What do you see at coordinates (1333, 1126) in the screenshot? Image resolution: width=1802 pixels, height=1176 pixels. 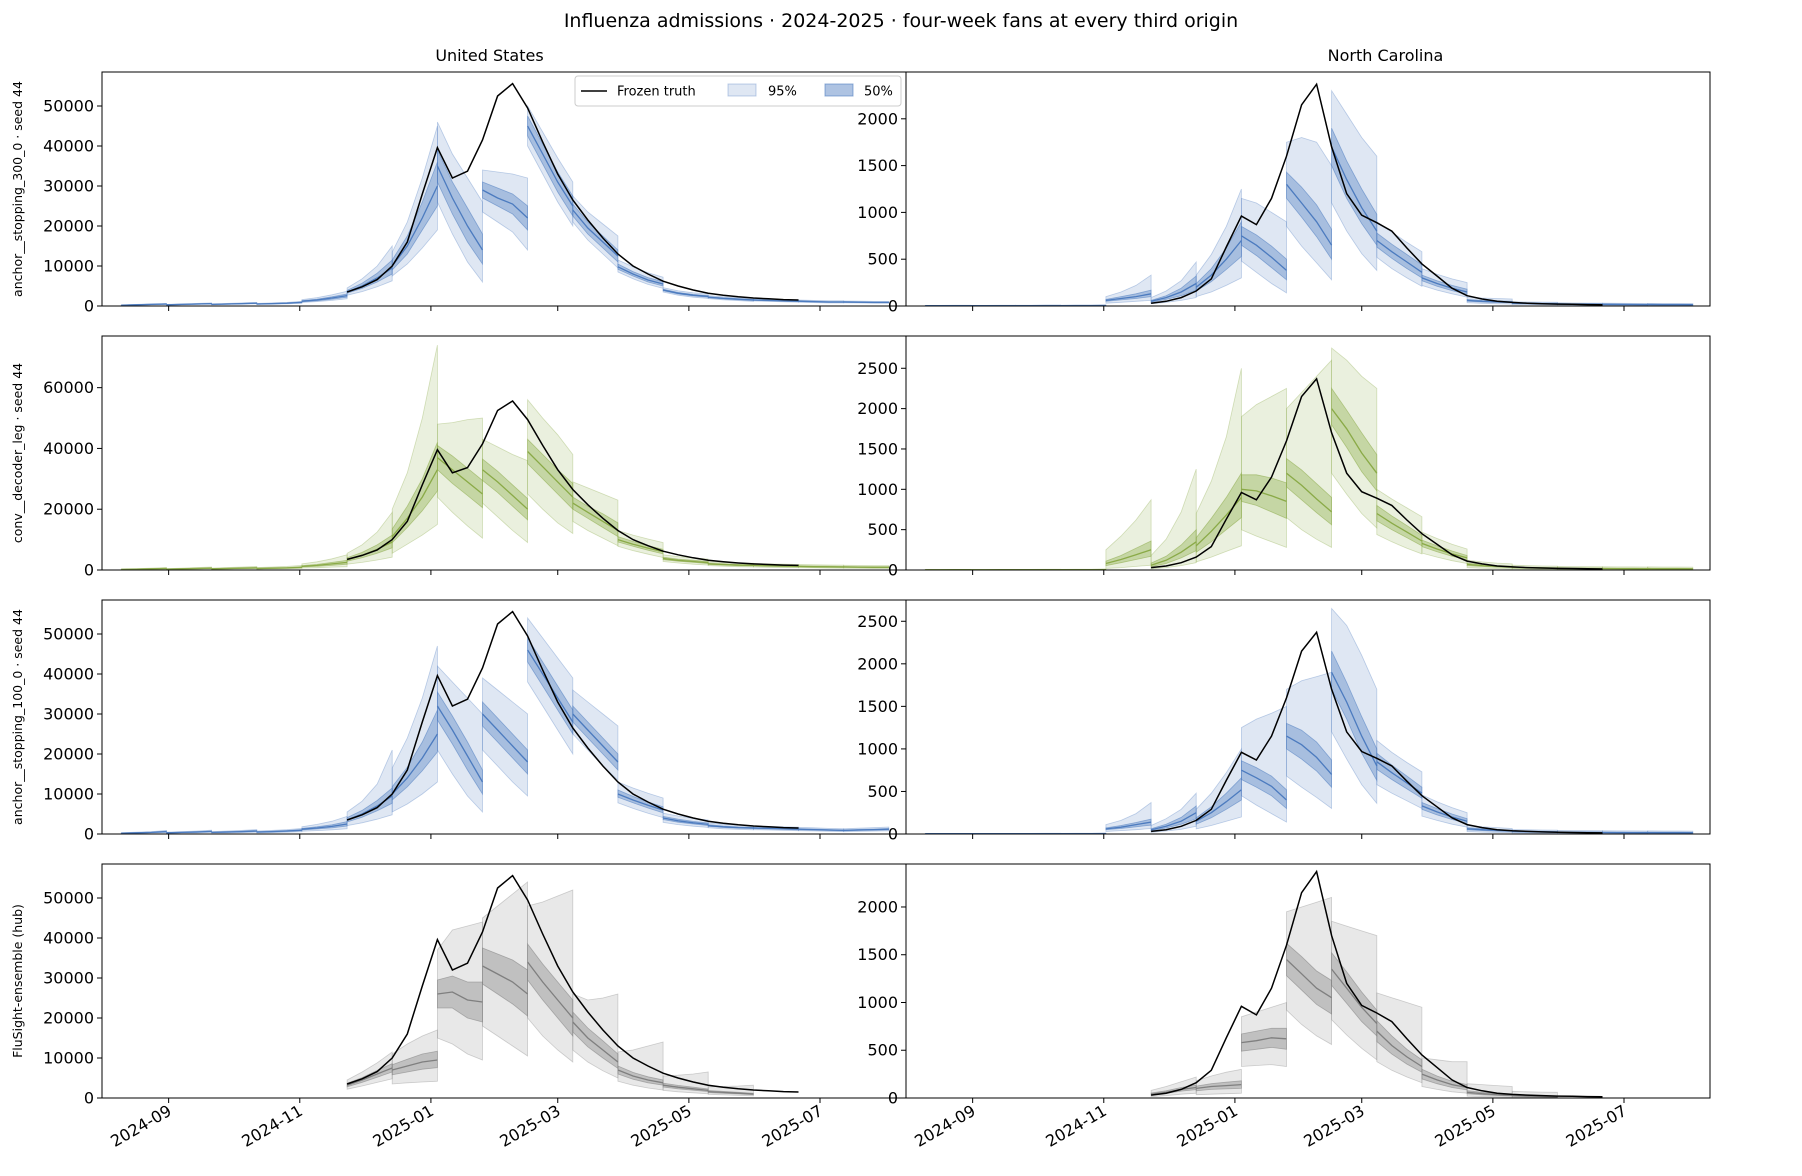 I see `x-tick-label: 2025-03` at bounding box center [1333, 1126].